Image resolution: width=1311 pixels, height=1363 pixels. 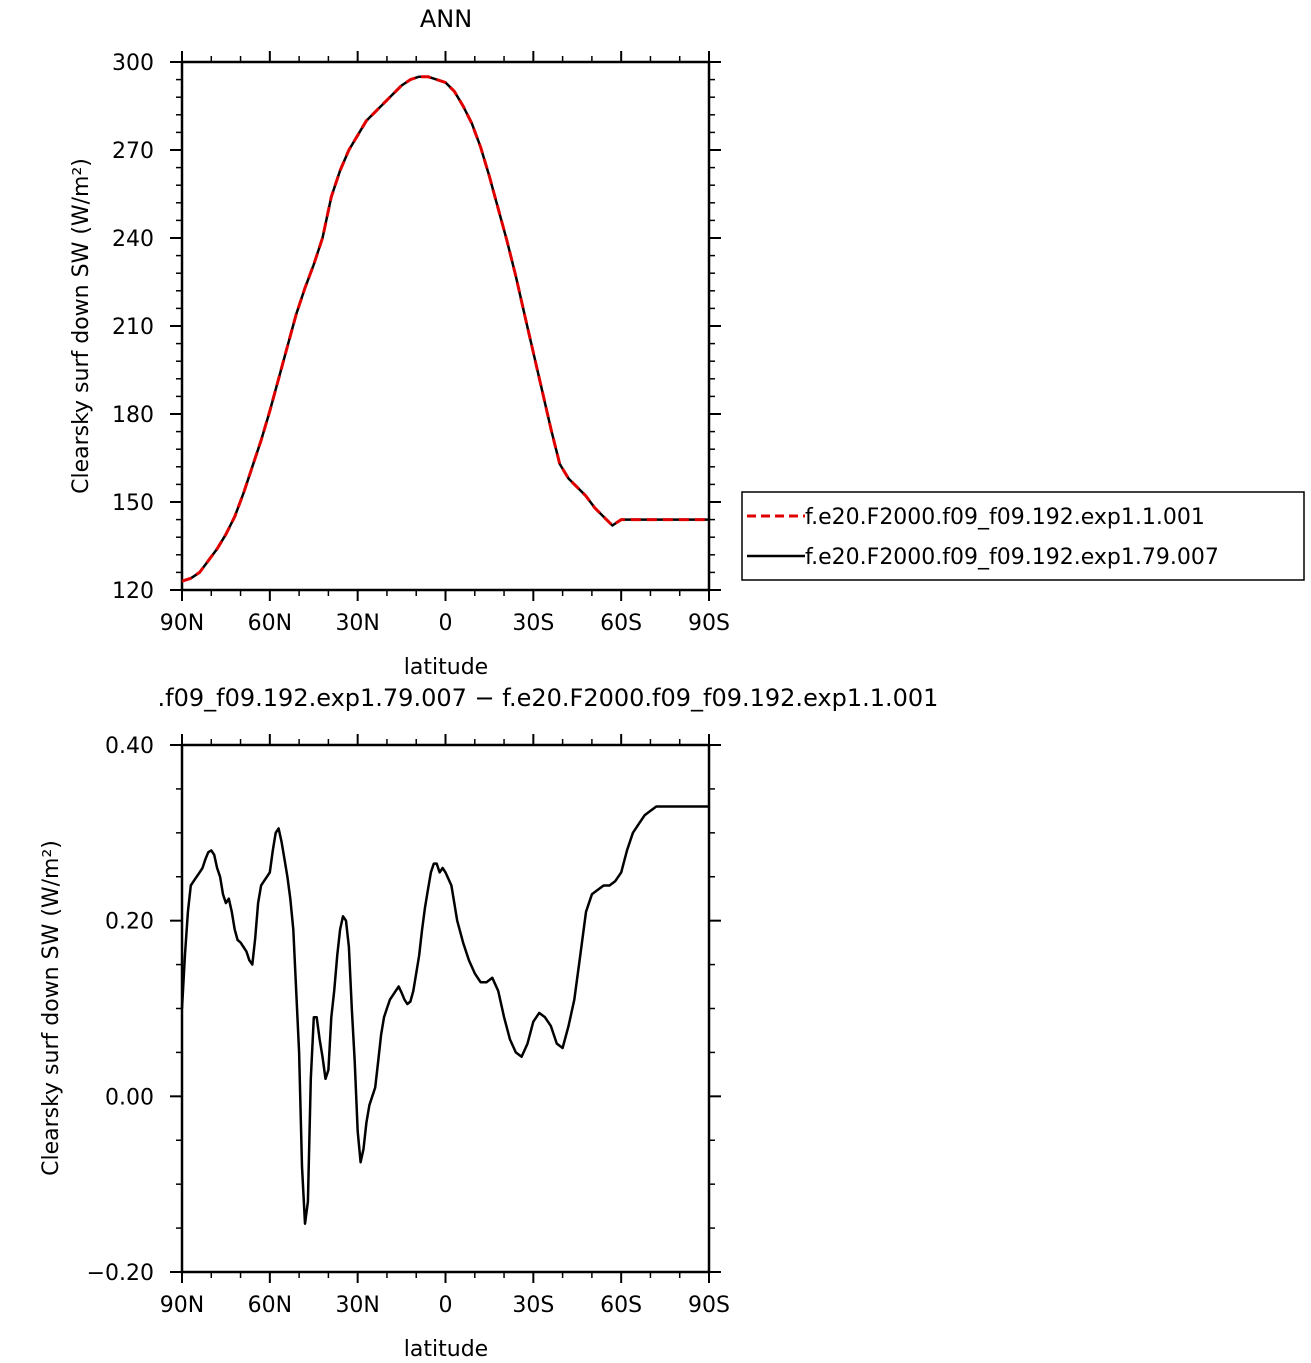 I want to click on y-tick-label: 120, so click(x=133, y=591).